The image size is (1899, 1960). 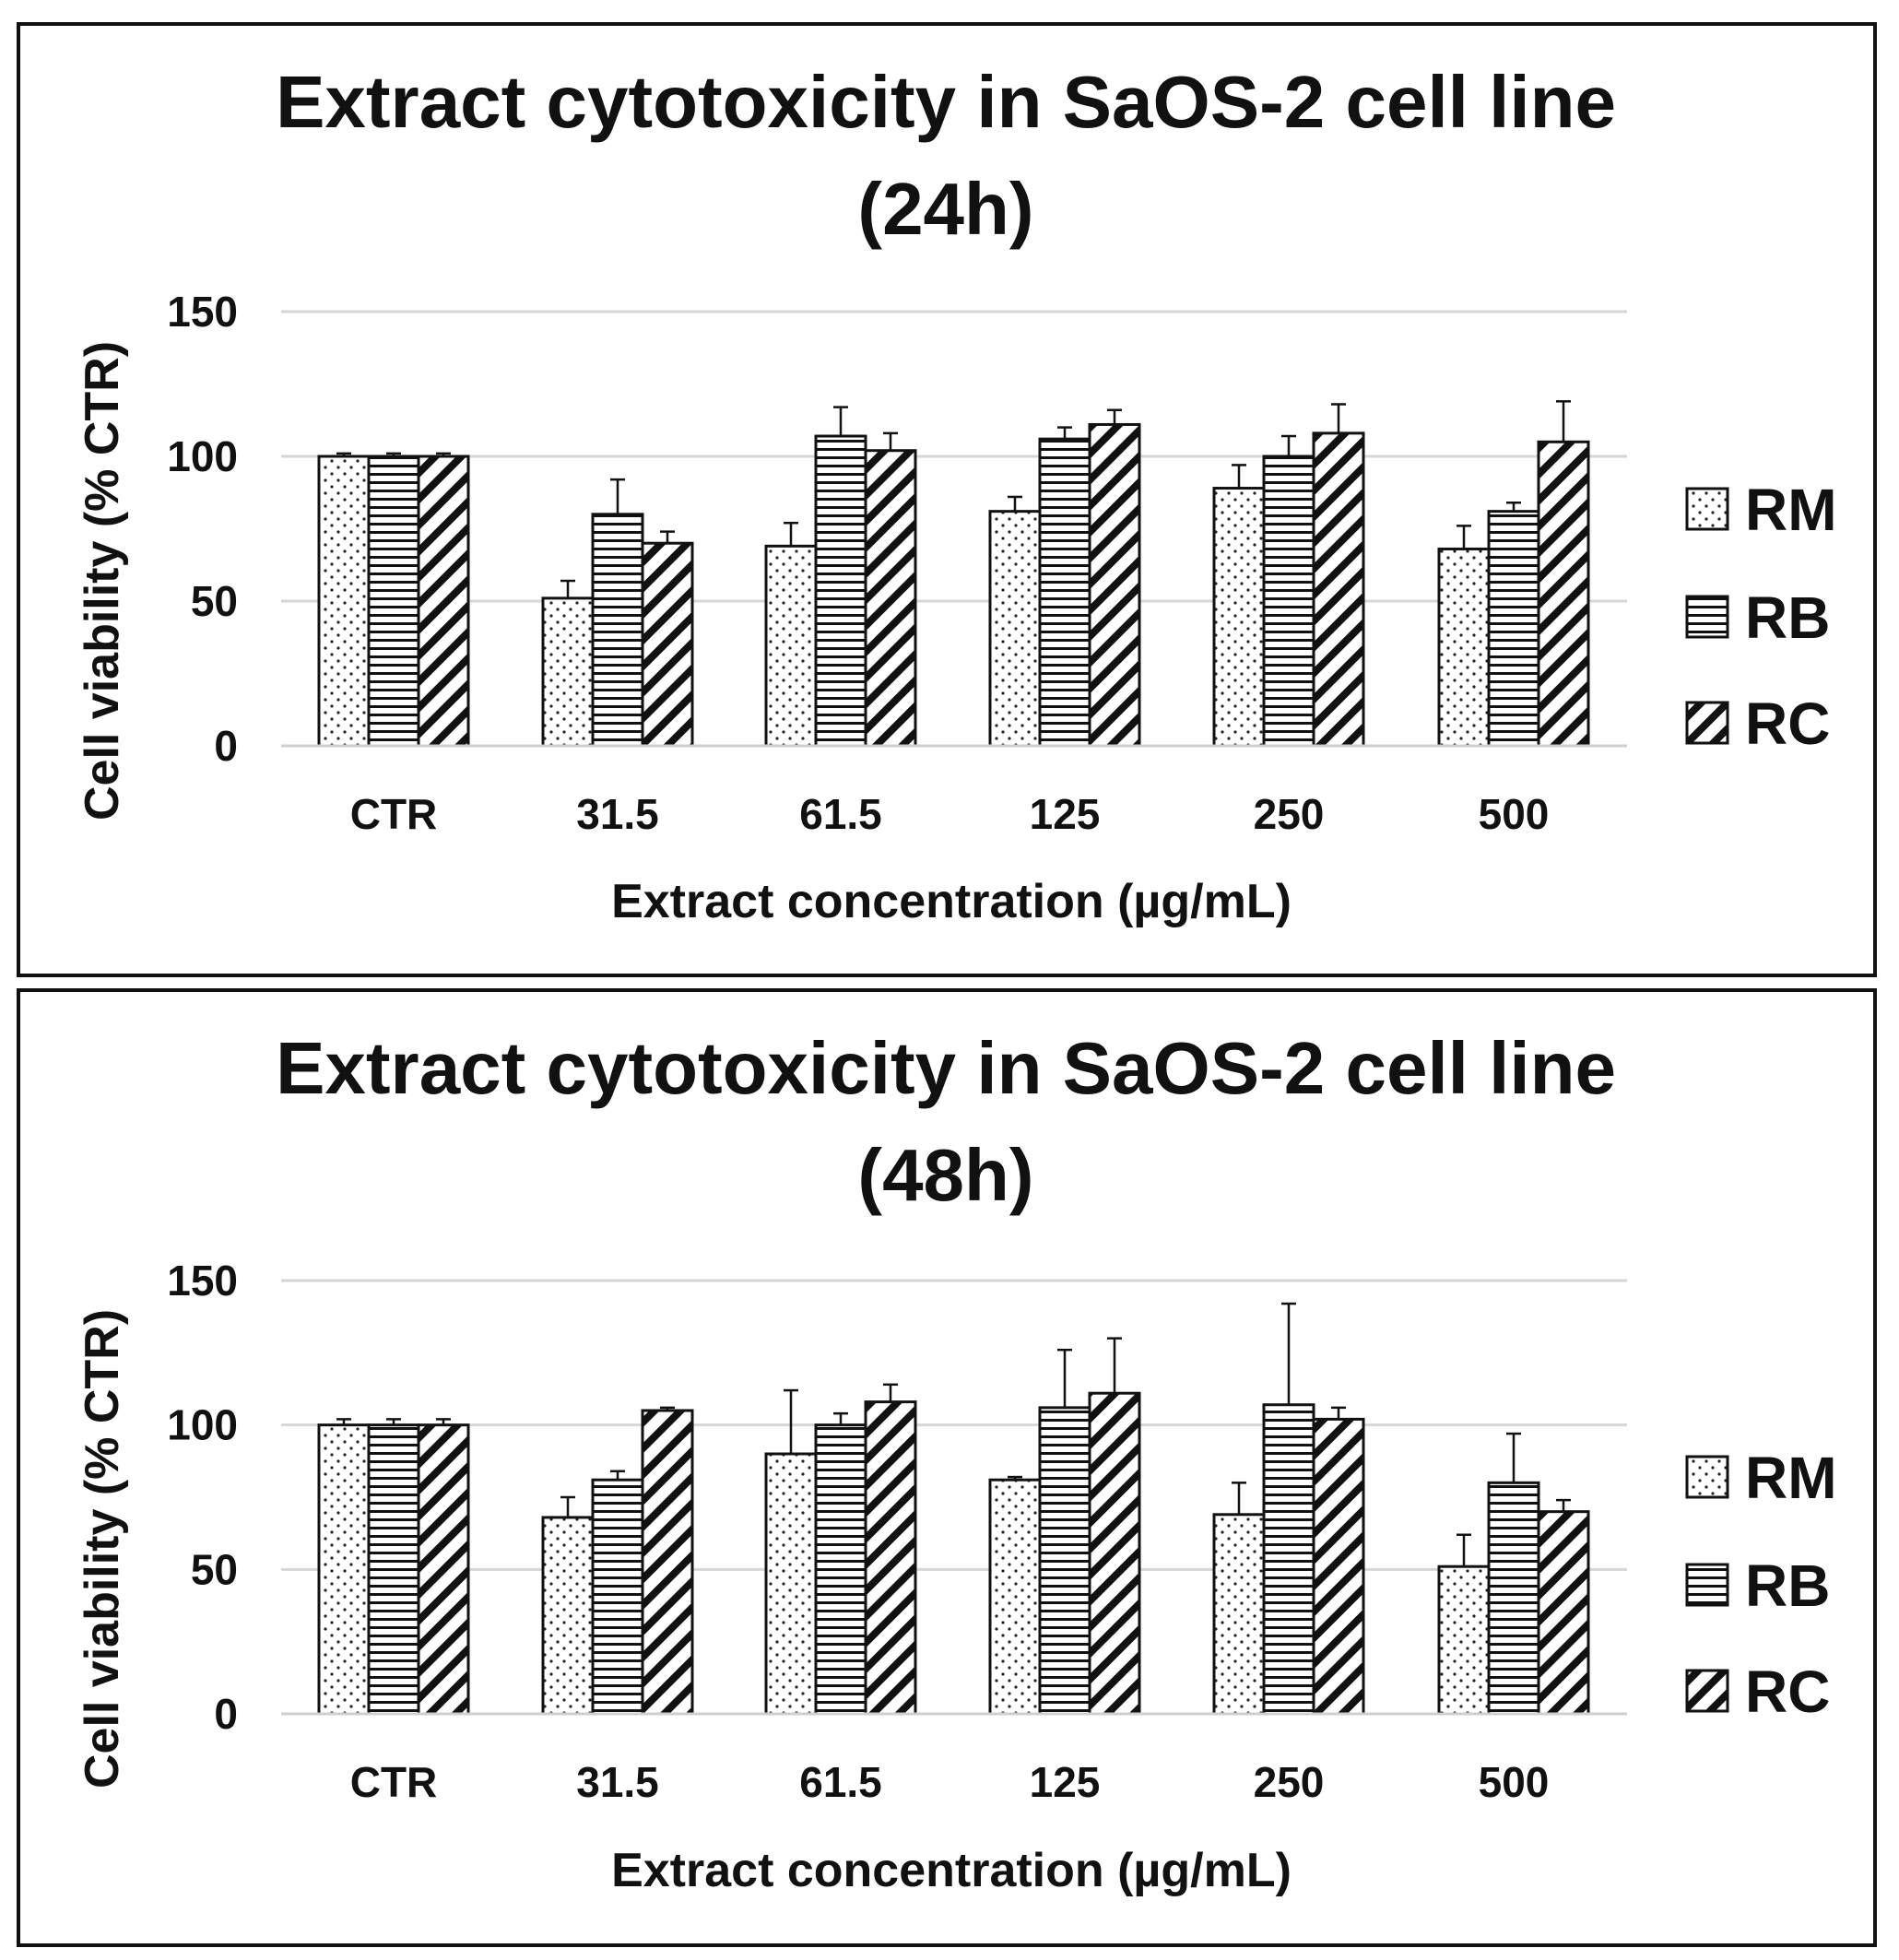 I want to click on chart-subtitle: (48h), so click(x=945, y=1175).